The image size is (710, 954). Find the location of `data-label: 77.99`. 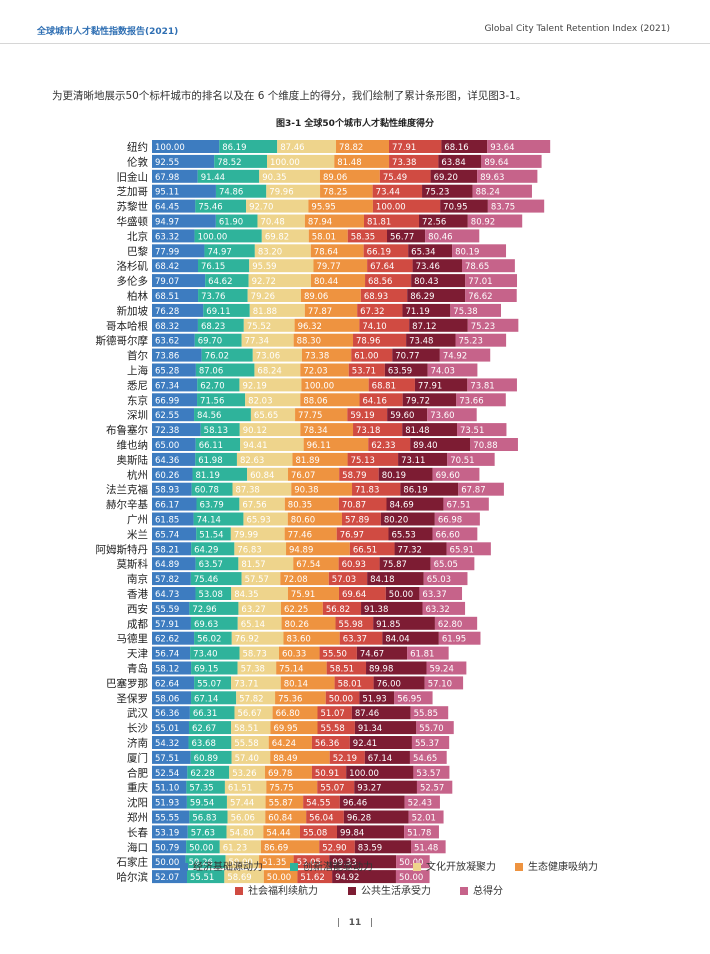

data-label: 77.99 is located at coordinates (167, 252).